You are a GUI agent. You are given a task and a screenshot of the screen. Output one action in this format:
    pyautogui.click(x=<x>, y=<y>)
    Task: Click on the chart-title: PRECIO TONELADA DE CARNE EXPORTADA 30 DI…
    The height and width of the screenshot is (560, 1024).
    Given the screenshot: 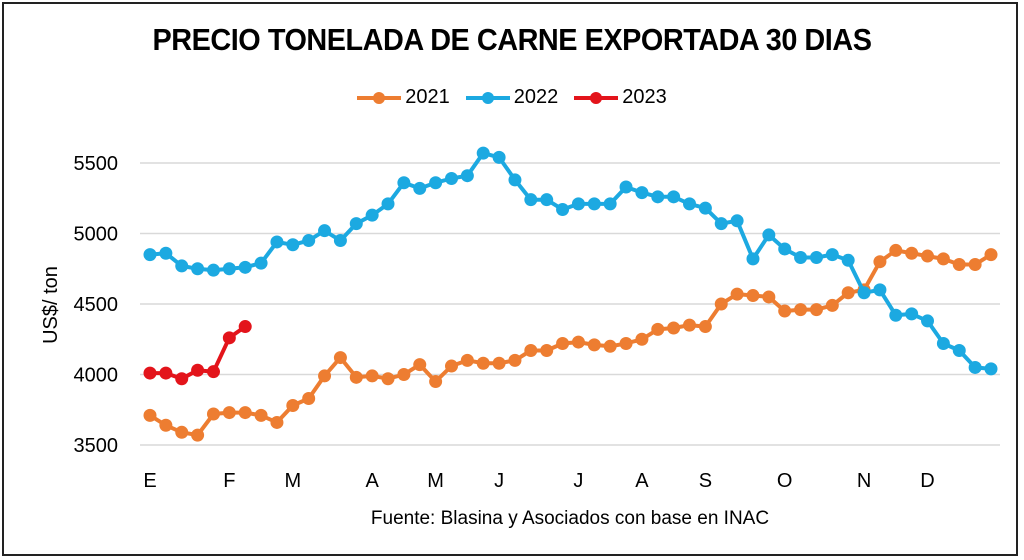 What is the action you would take?
    pyautogui.click(x=512, y=39)
    